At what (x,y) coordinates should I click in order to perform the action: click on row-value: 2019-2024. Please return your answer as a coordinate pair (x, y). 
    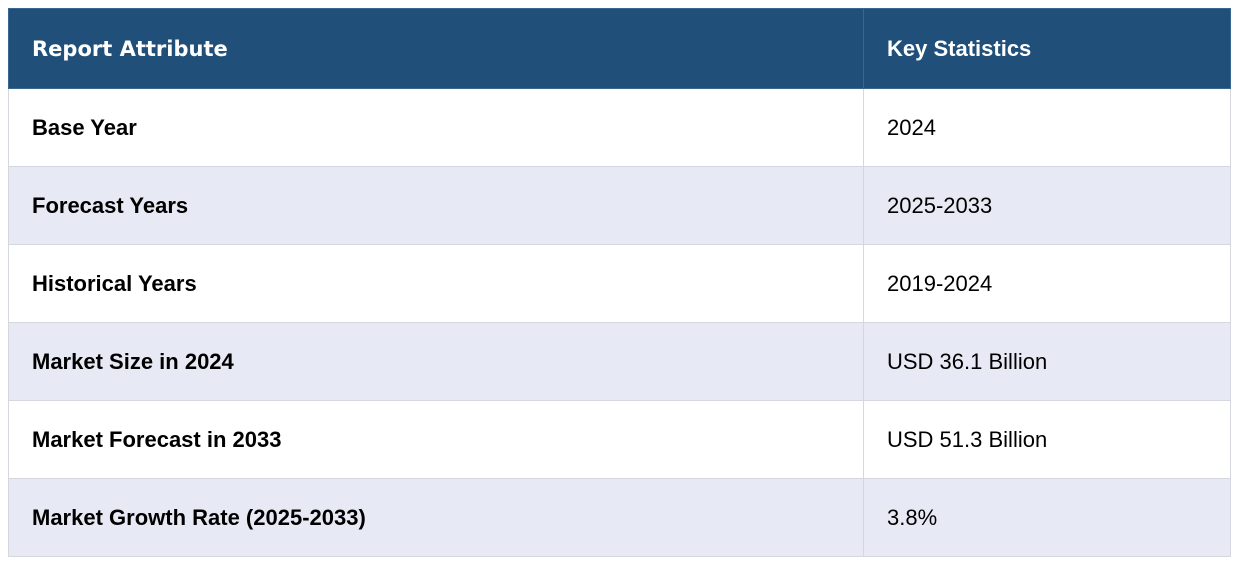
    Looking at the image, I should click on (1047, 283).